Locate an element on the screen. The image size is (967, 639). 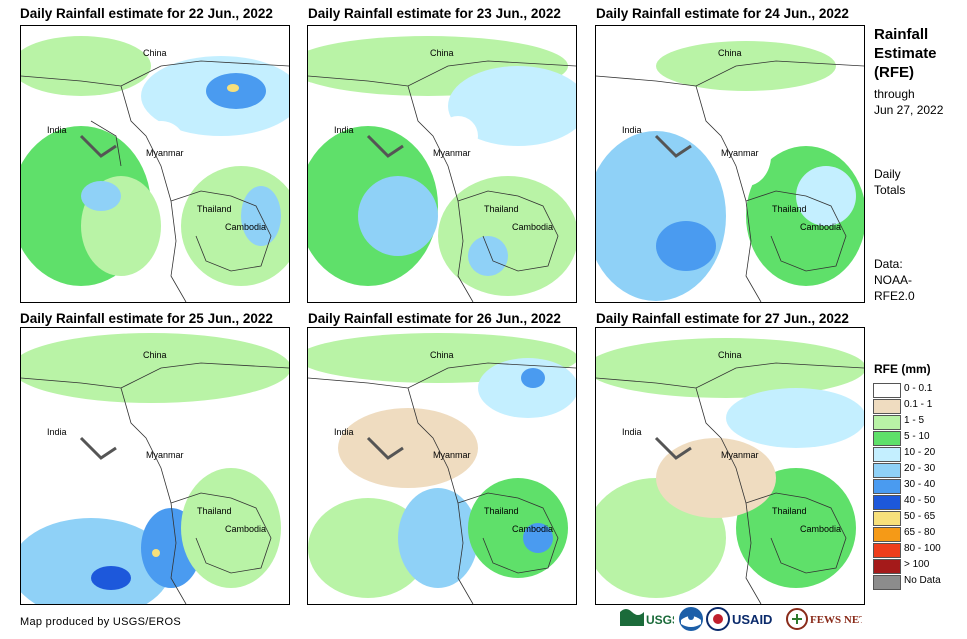
map-credit: Map produced by USGS/EROS is located at coordinates (100, 622).